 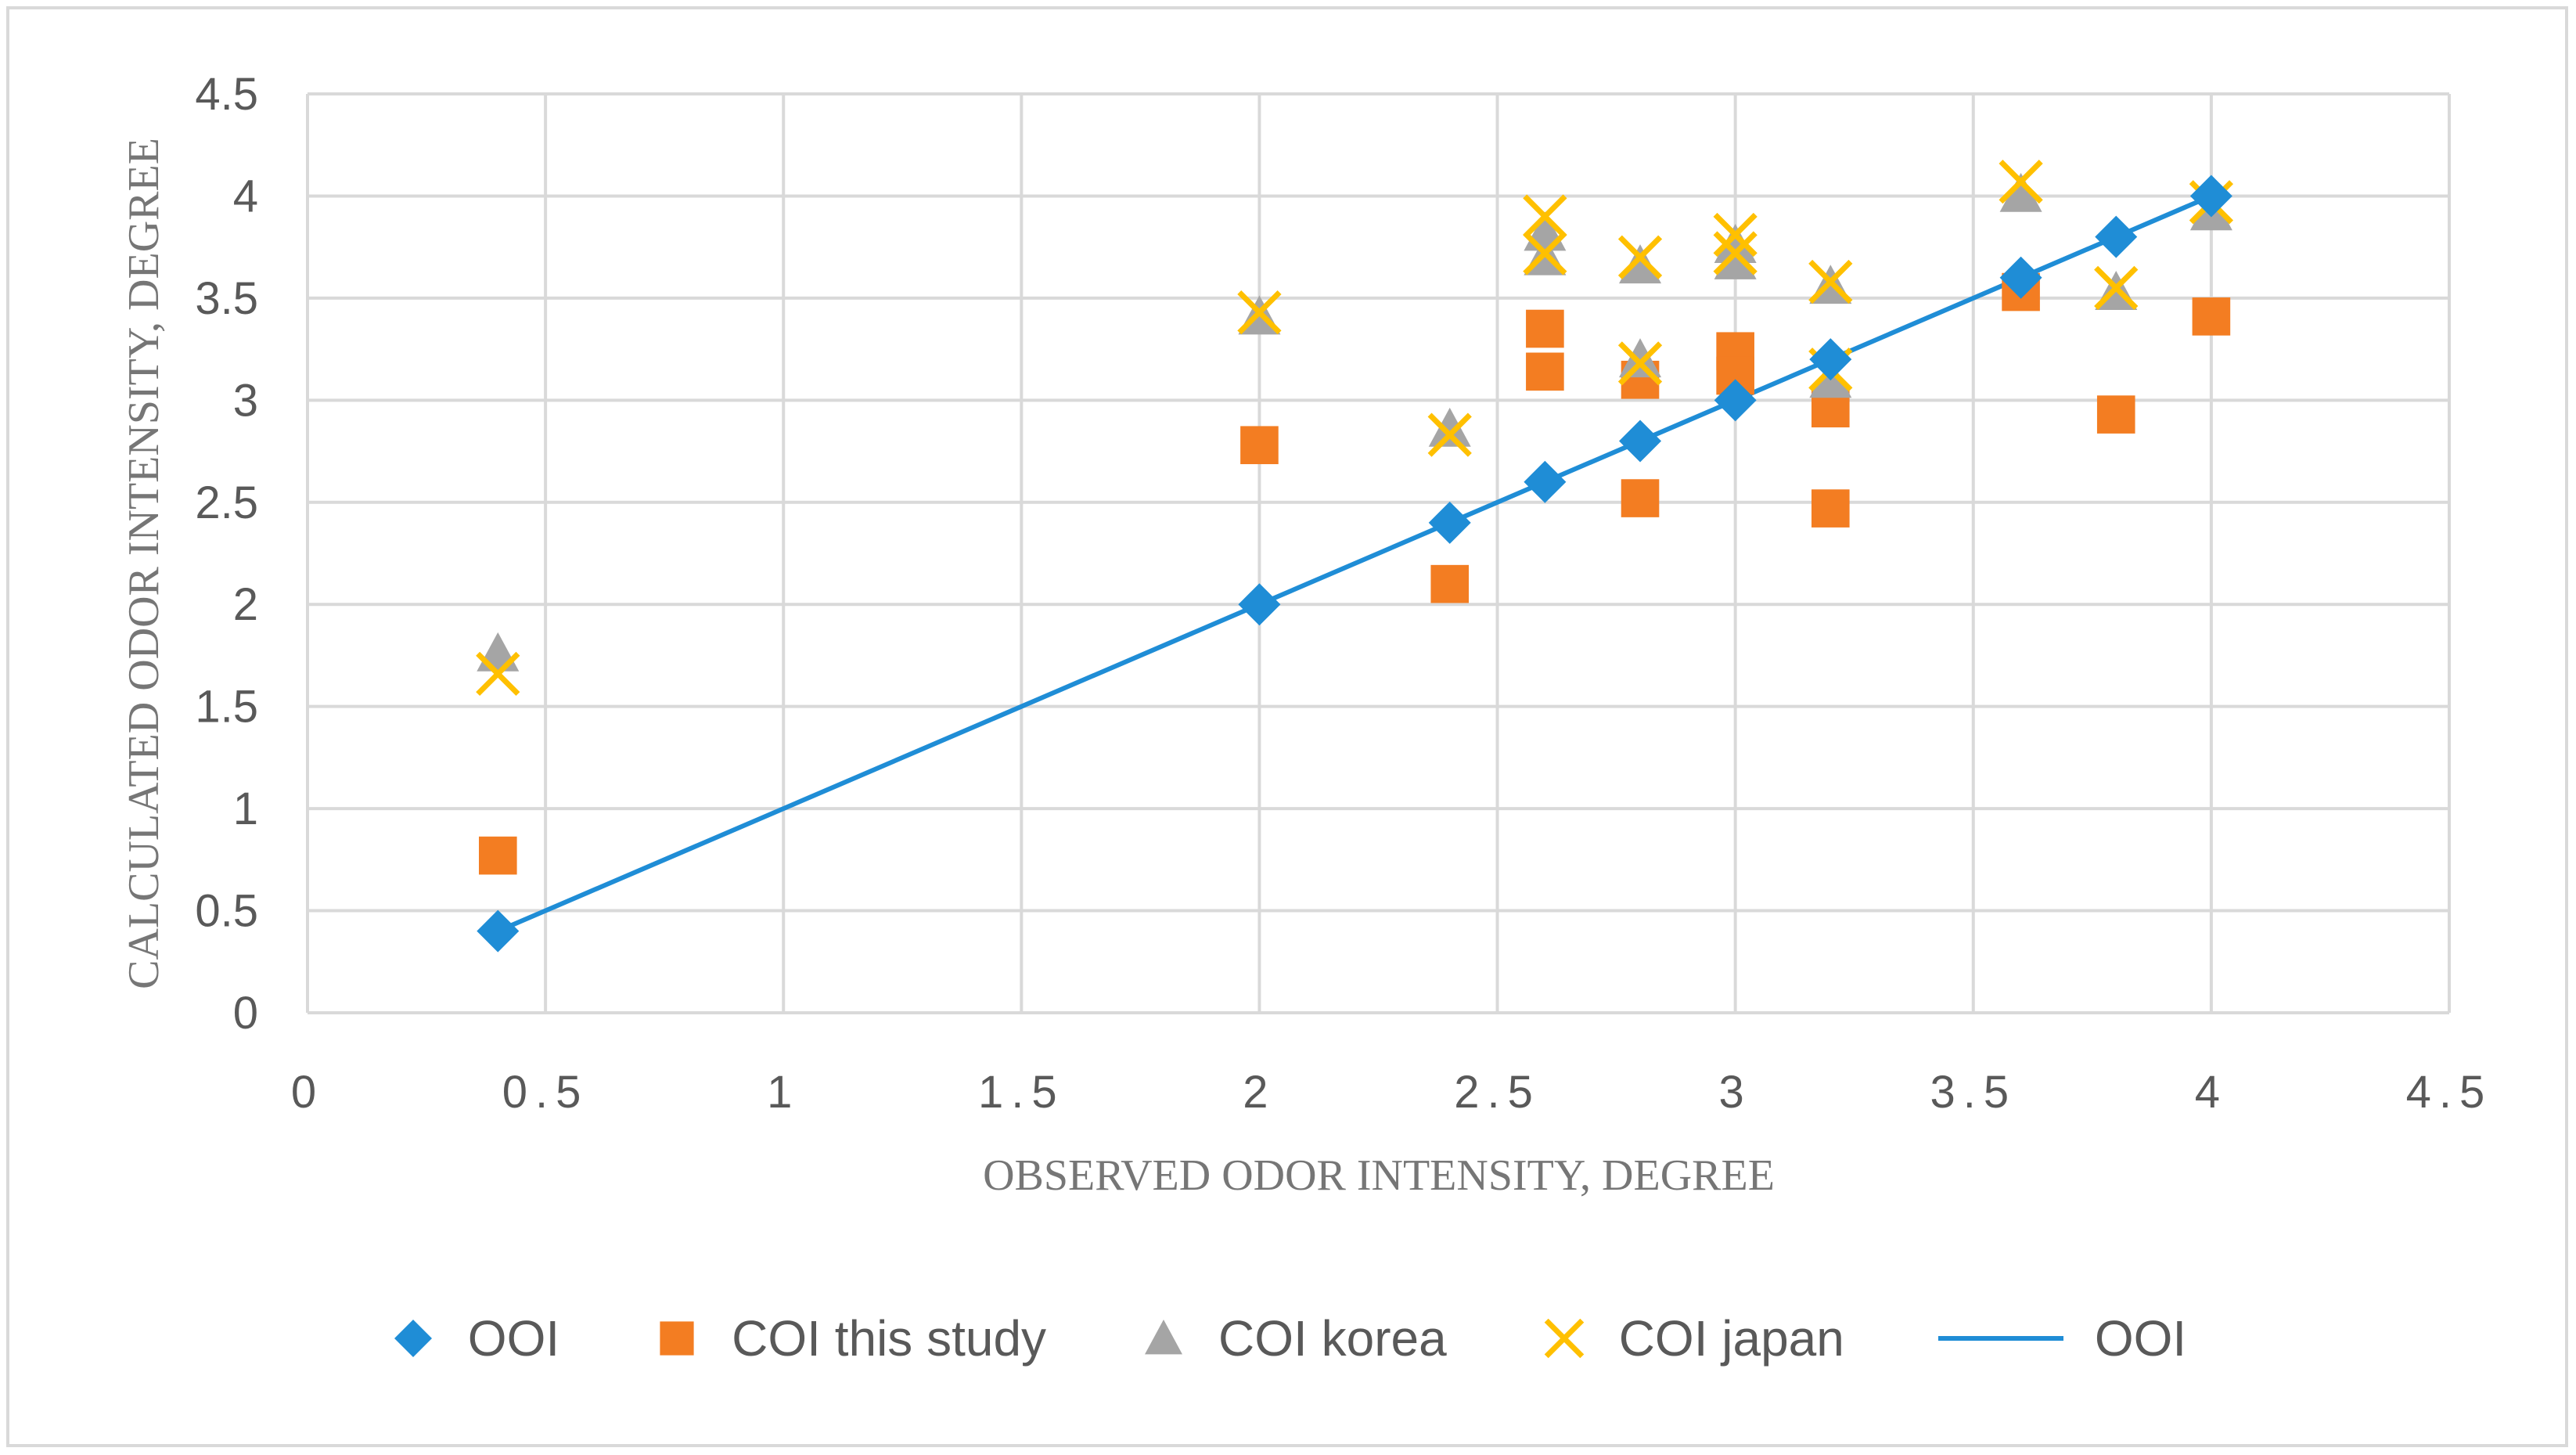 I want to click on y-tick-label: 0, so click(x=246, y=1013).